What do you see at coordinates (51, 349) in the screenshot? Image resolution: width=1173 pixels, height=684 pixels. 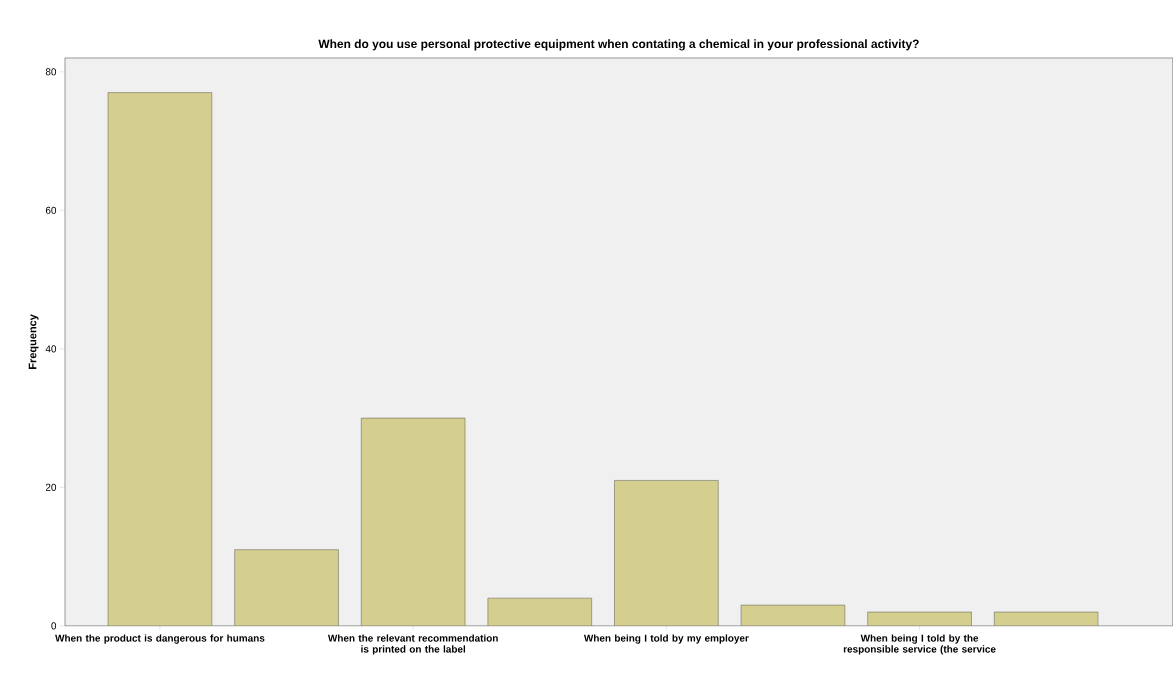 I see `y-tick-label: 40` at bounding box center [51, 349].